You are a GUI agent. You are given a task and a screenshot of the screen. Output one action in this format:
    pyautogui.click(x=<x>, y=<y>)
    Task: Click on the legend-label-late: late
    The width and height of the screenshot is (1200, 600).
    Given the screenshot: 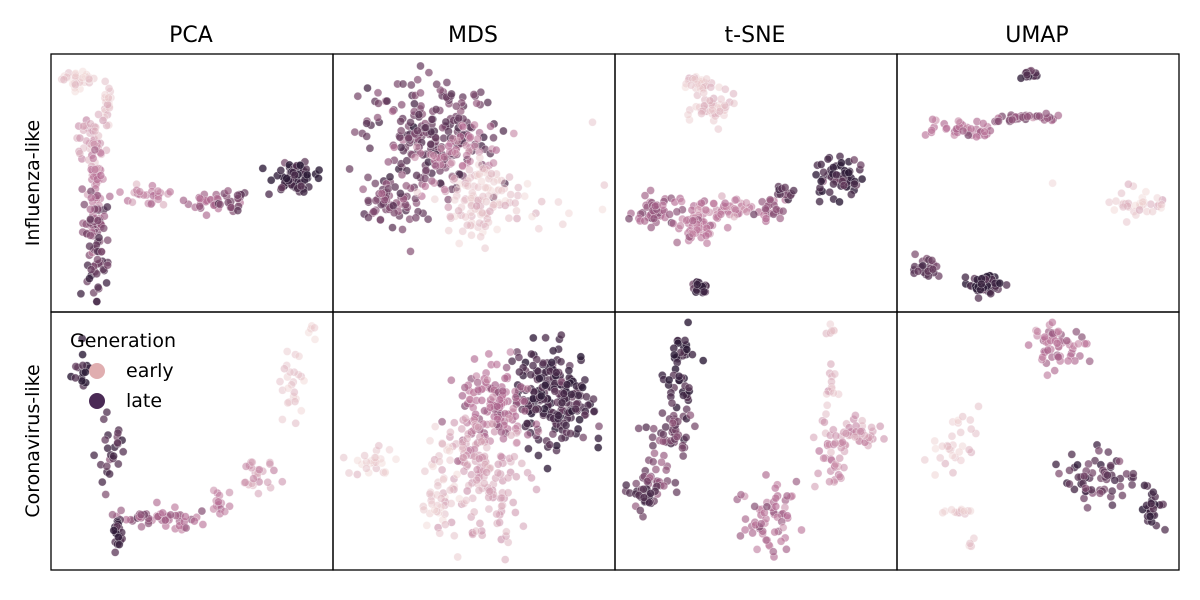 What is the action you would take?
    pyautogui.click(x=144, y=401)
    